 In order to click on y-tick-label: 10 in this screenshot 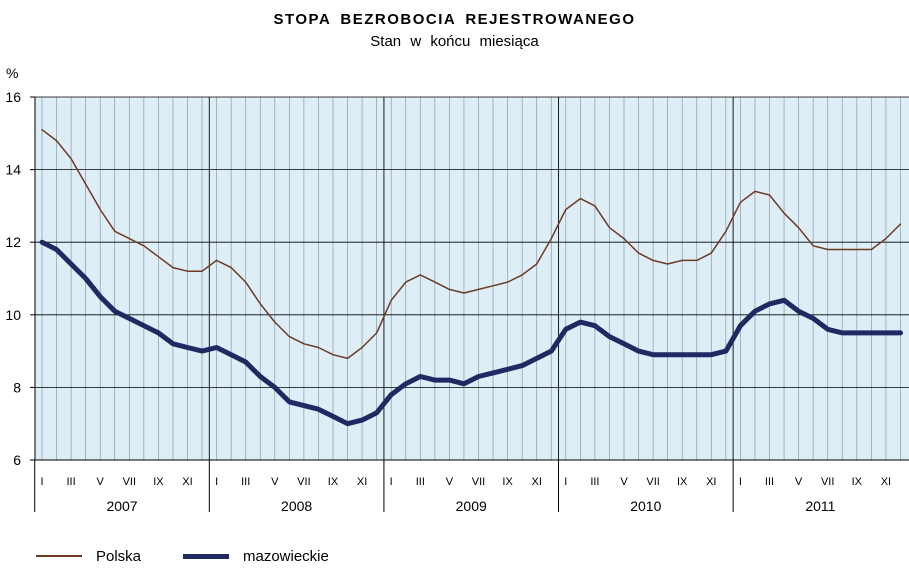, I will do `click(13, 315)`.